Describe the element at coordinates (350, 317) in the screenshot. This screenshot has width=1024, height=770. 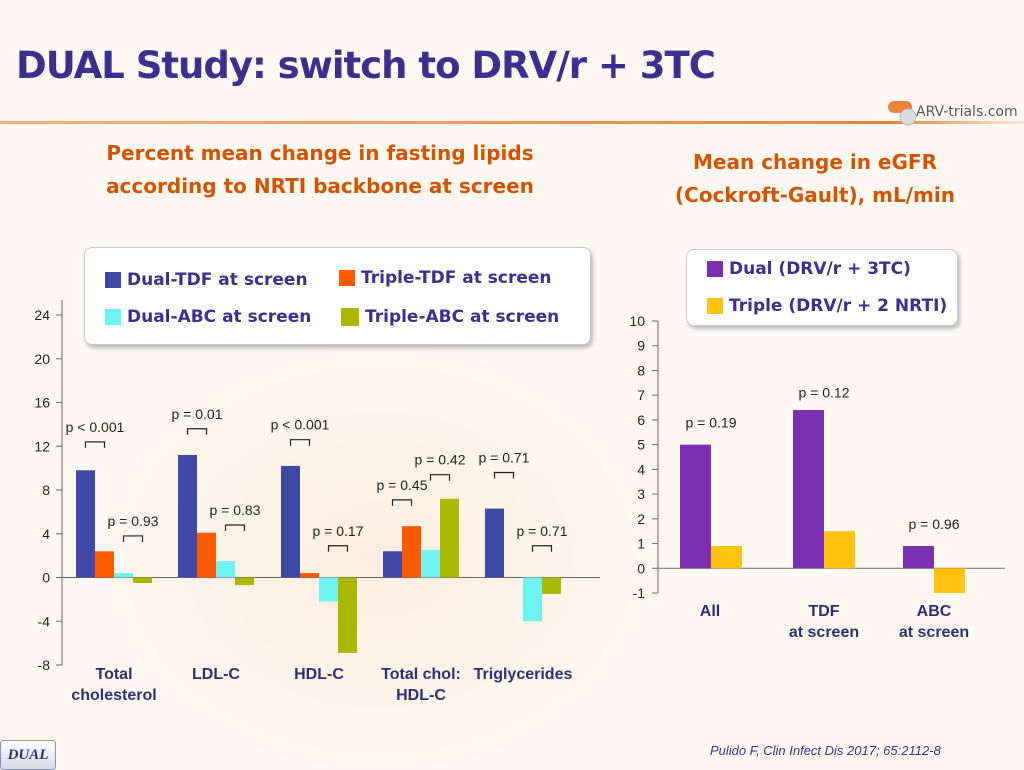
I see `legend-swatch-triple-abc` at that location.